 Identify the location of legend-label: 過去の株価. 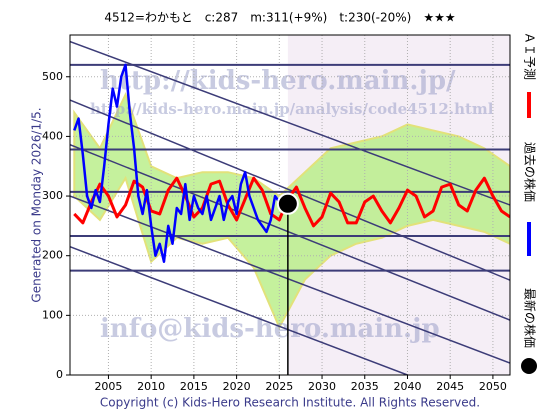
(530, 172).